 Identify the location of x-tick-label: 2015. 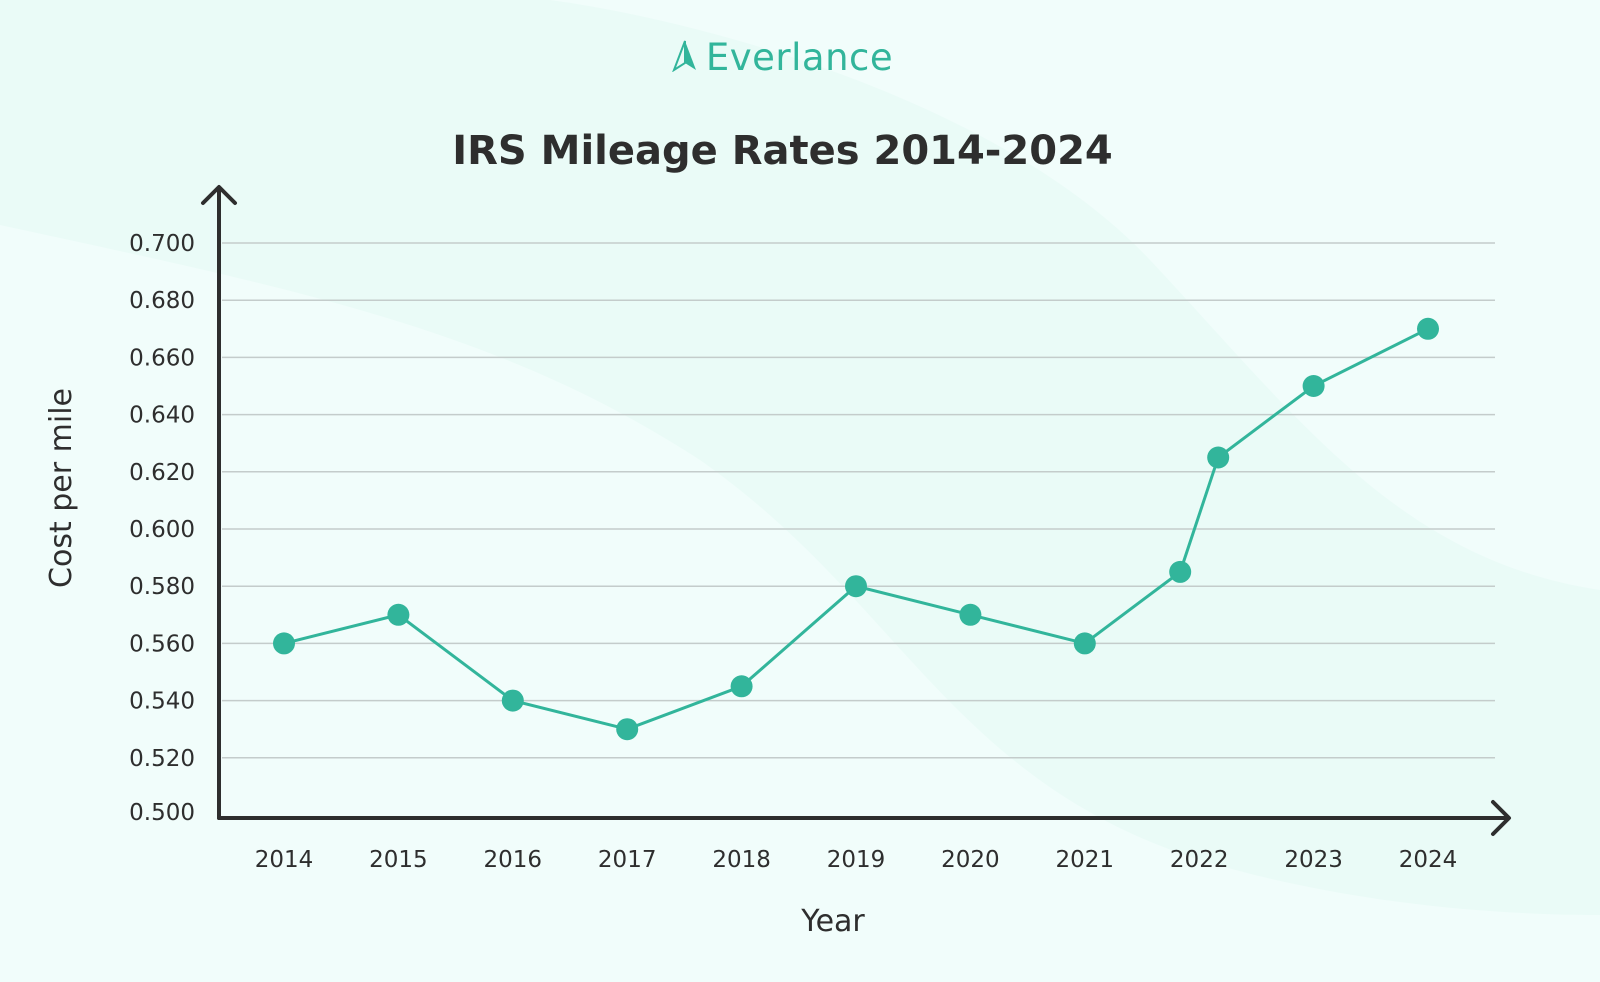
(398, 860).